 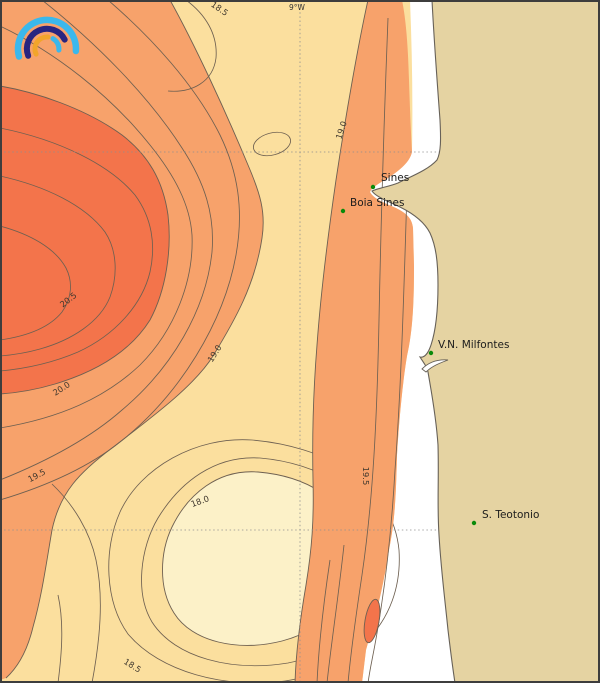 I want to click on isotherm-18.9-sw, so click(x=60, y=638).